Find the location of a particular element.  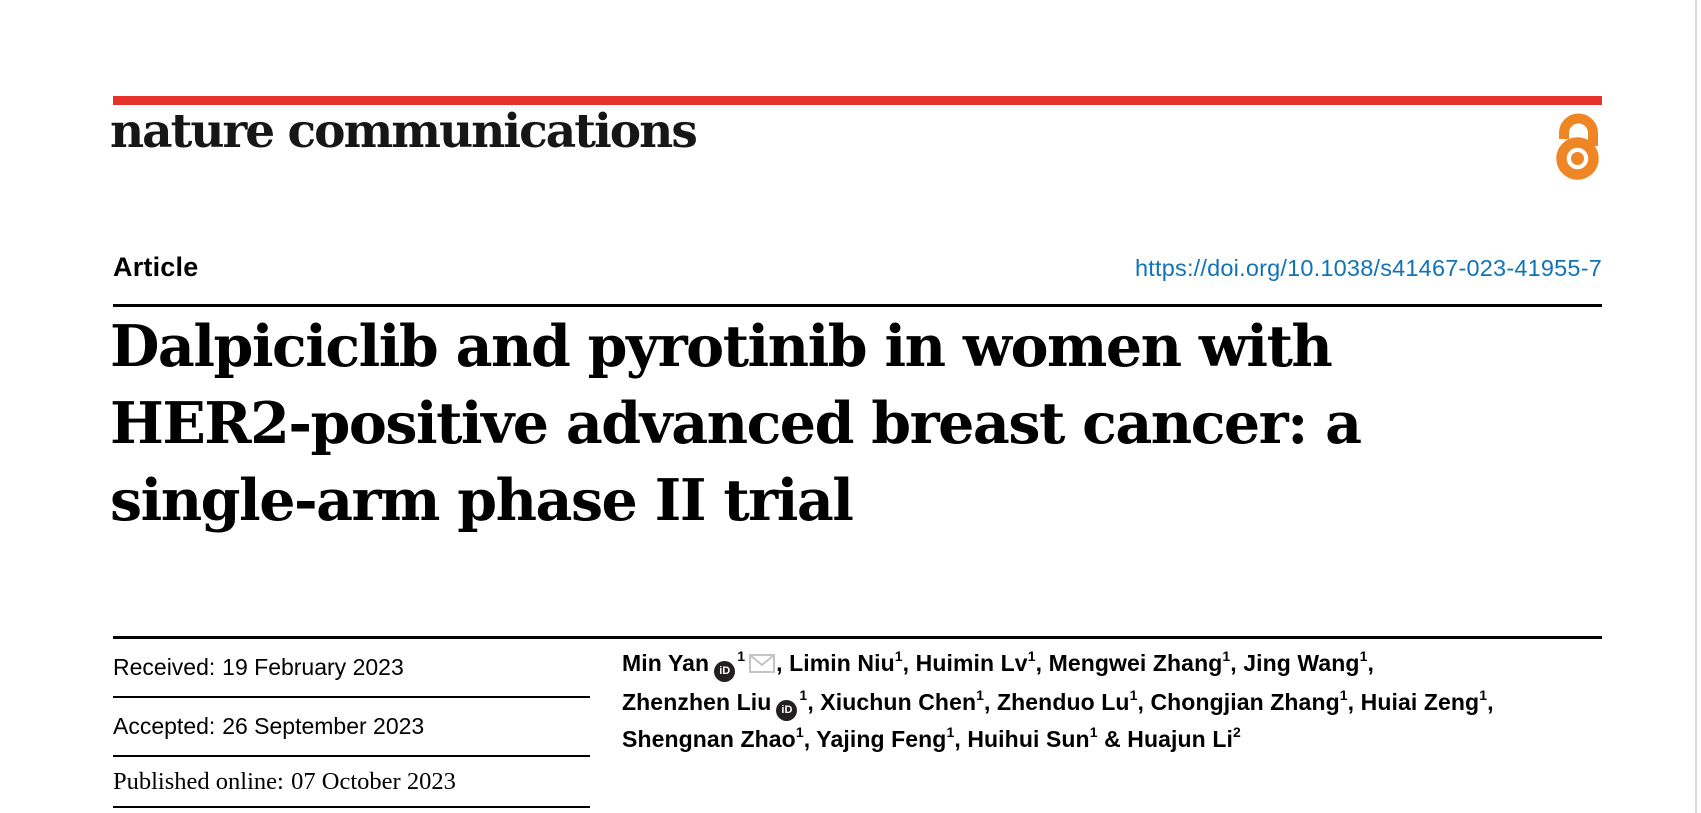

title-line-2: HER2-positive advanced breast cancer: a is located at coordinates (736, 423).